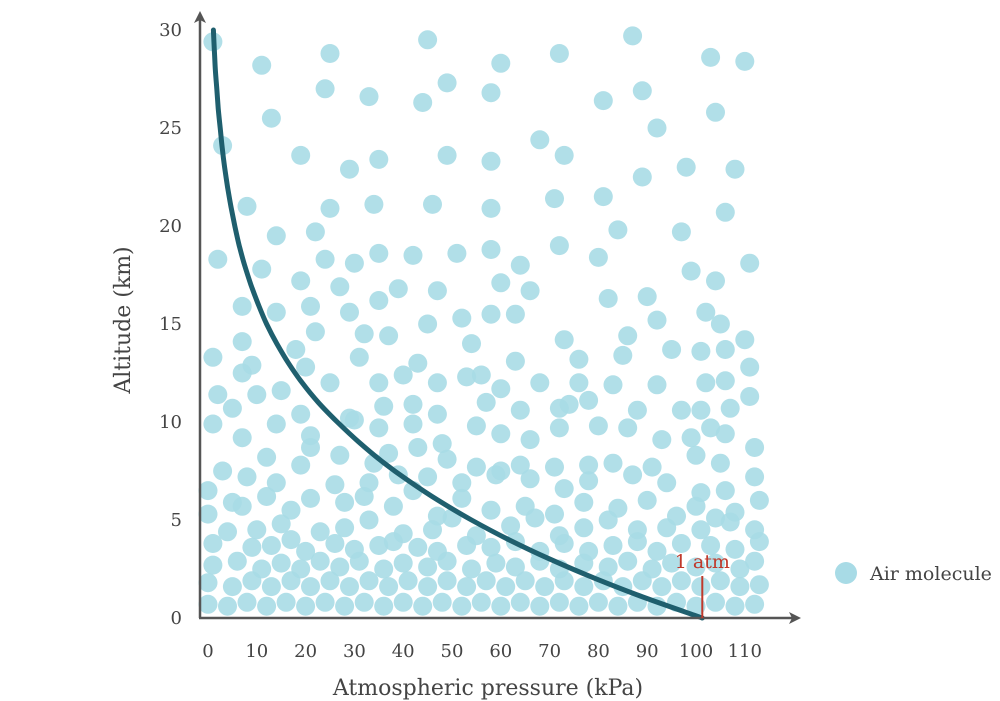  What do you see at coordinates (256, 651) in the screenshot?
I see `x-tick-label: 10` at bounding box center [256, 651].